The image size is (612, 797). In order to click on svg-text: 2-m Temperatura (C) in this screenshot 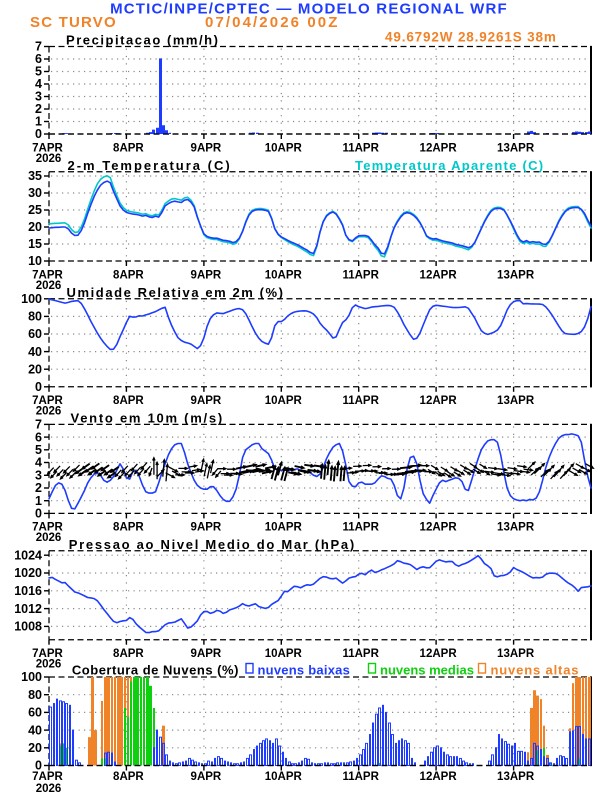, I will do `click(150, 165)`.